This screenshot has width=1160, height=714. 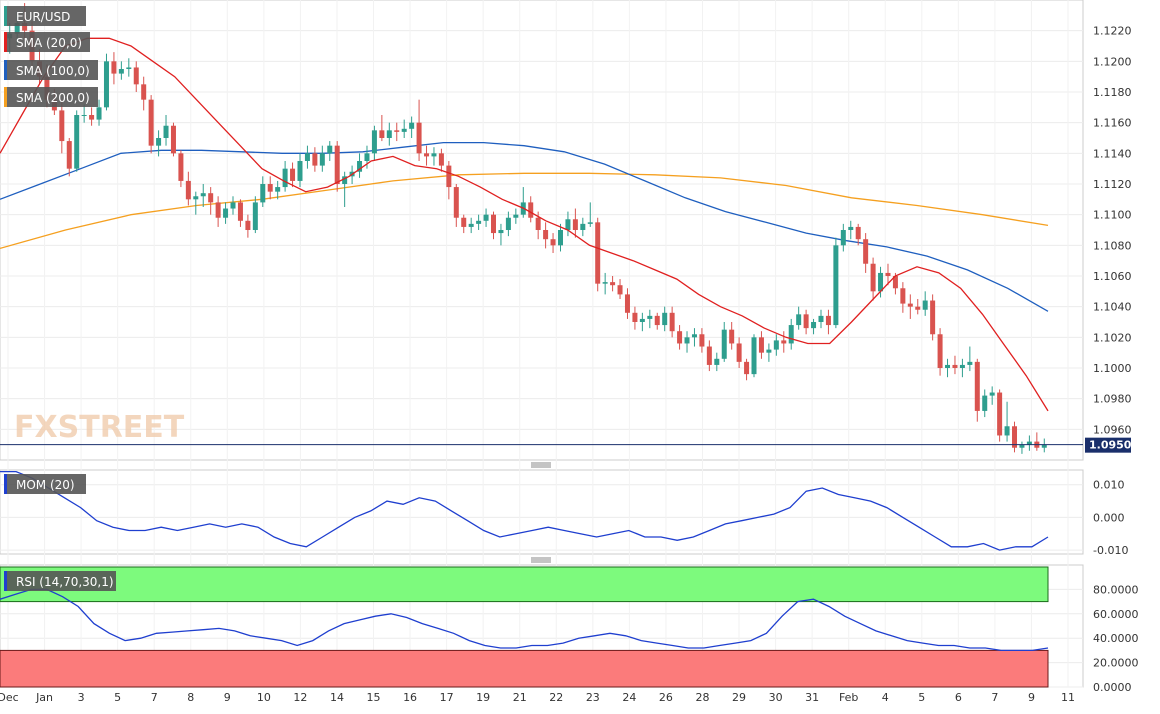 What do you see at coordinates (51, 97) in the screenshot?
I see `sma200-legend: SMA (200,0)` at bounding box center [51, 97].